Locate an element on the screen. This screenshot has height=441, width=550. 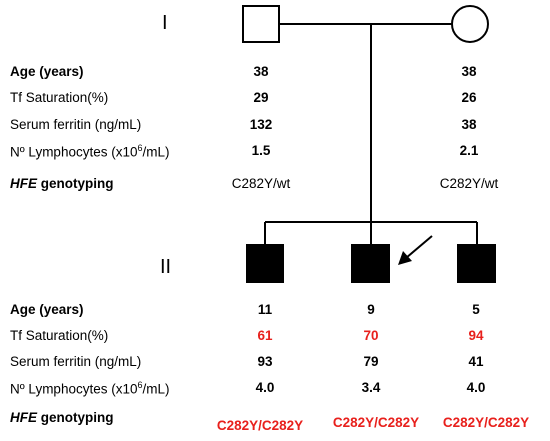
label-ferritin-gen2: Serum ferritin (ng/mL) is located at coordinates (76, 361).